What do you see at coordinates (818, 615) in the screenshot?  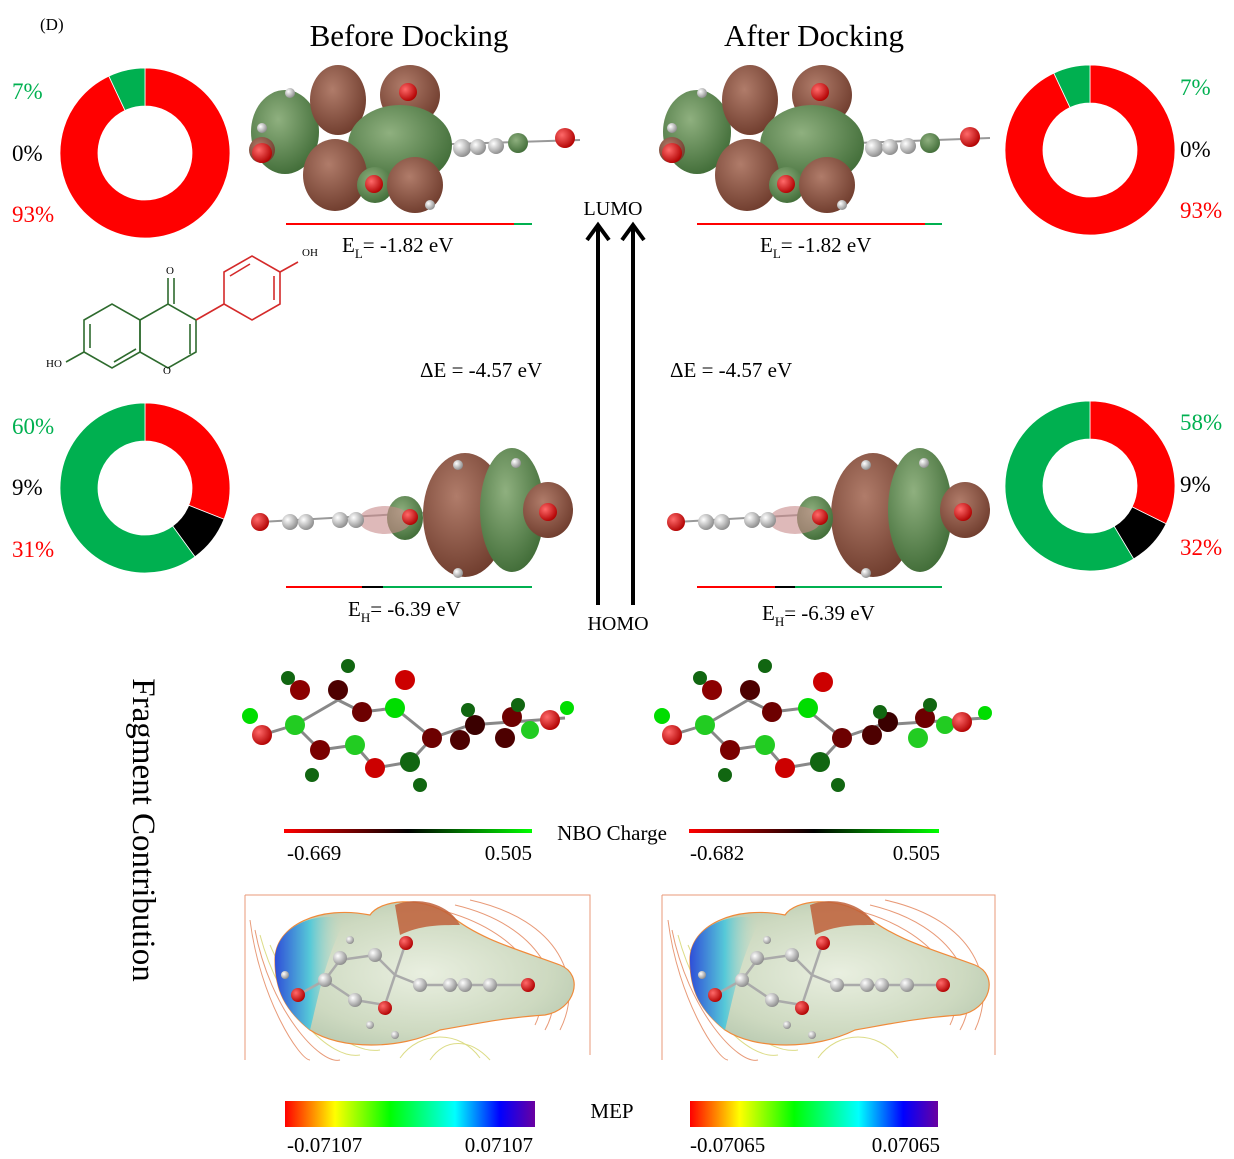 I see `eh-label-after: EH= -6.39 eV` at bounding box center [818, 615].